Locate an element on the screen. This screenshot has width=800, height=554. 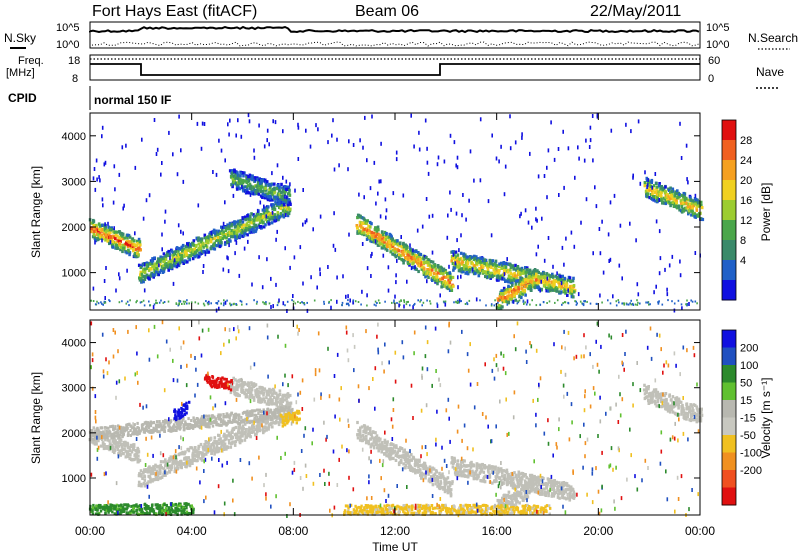
y-tick-label: 2000 is located at coordinates (74, 228).